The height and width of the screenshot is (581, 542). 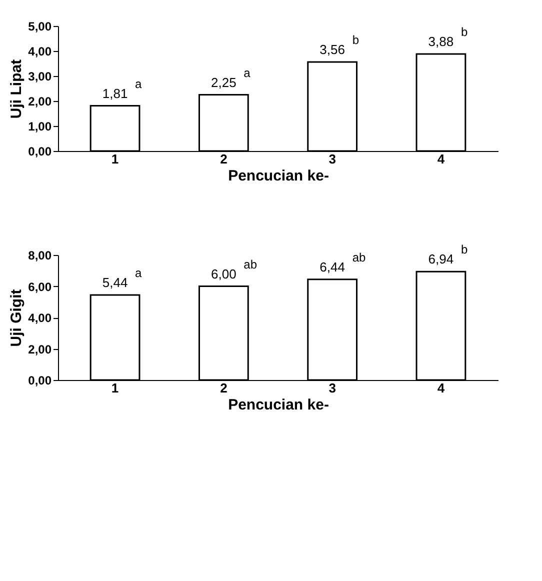 What do you see at coordinates (40, 255) in the screenshot?
I see `y-tick-label: 8,00` at bounding box center [40, 255].